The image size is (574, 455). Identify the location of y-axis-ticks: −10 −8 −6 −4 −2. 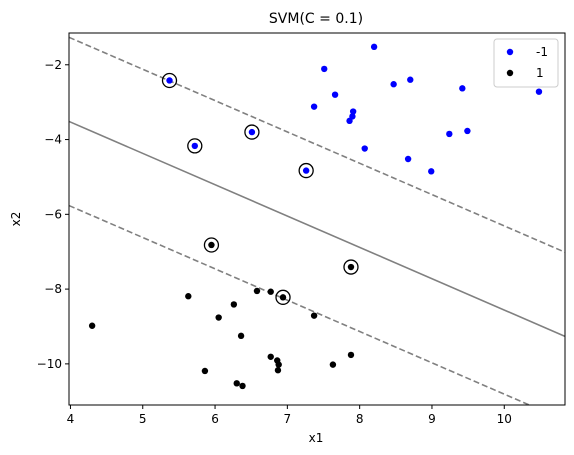
(53, 214).